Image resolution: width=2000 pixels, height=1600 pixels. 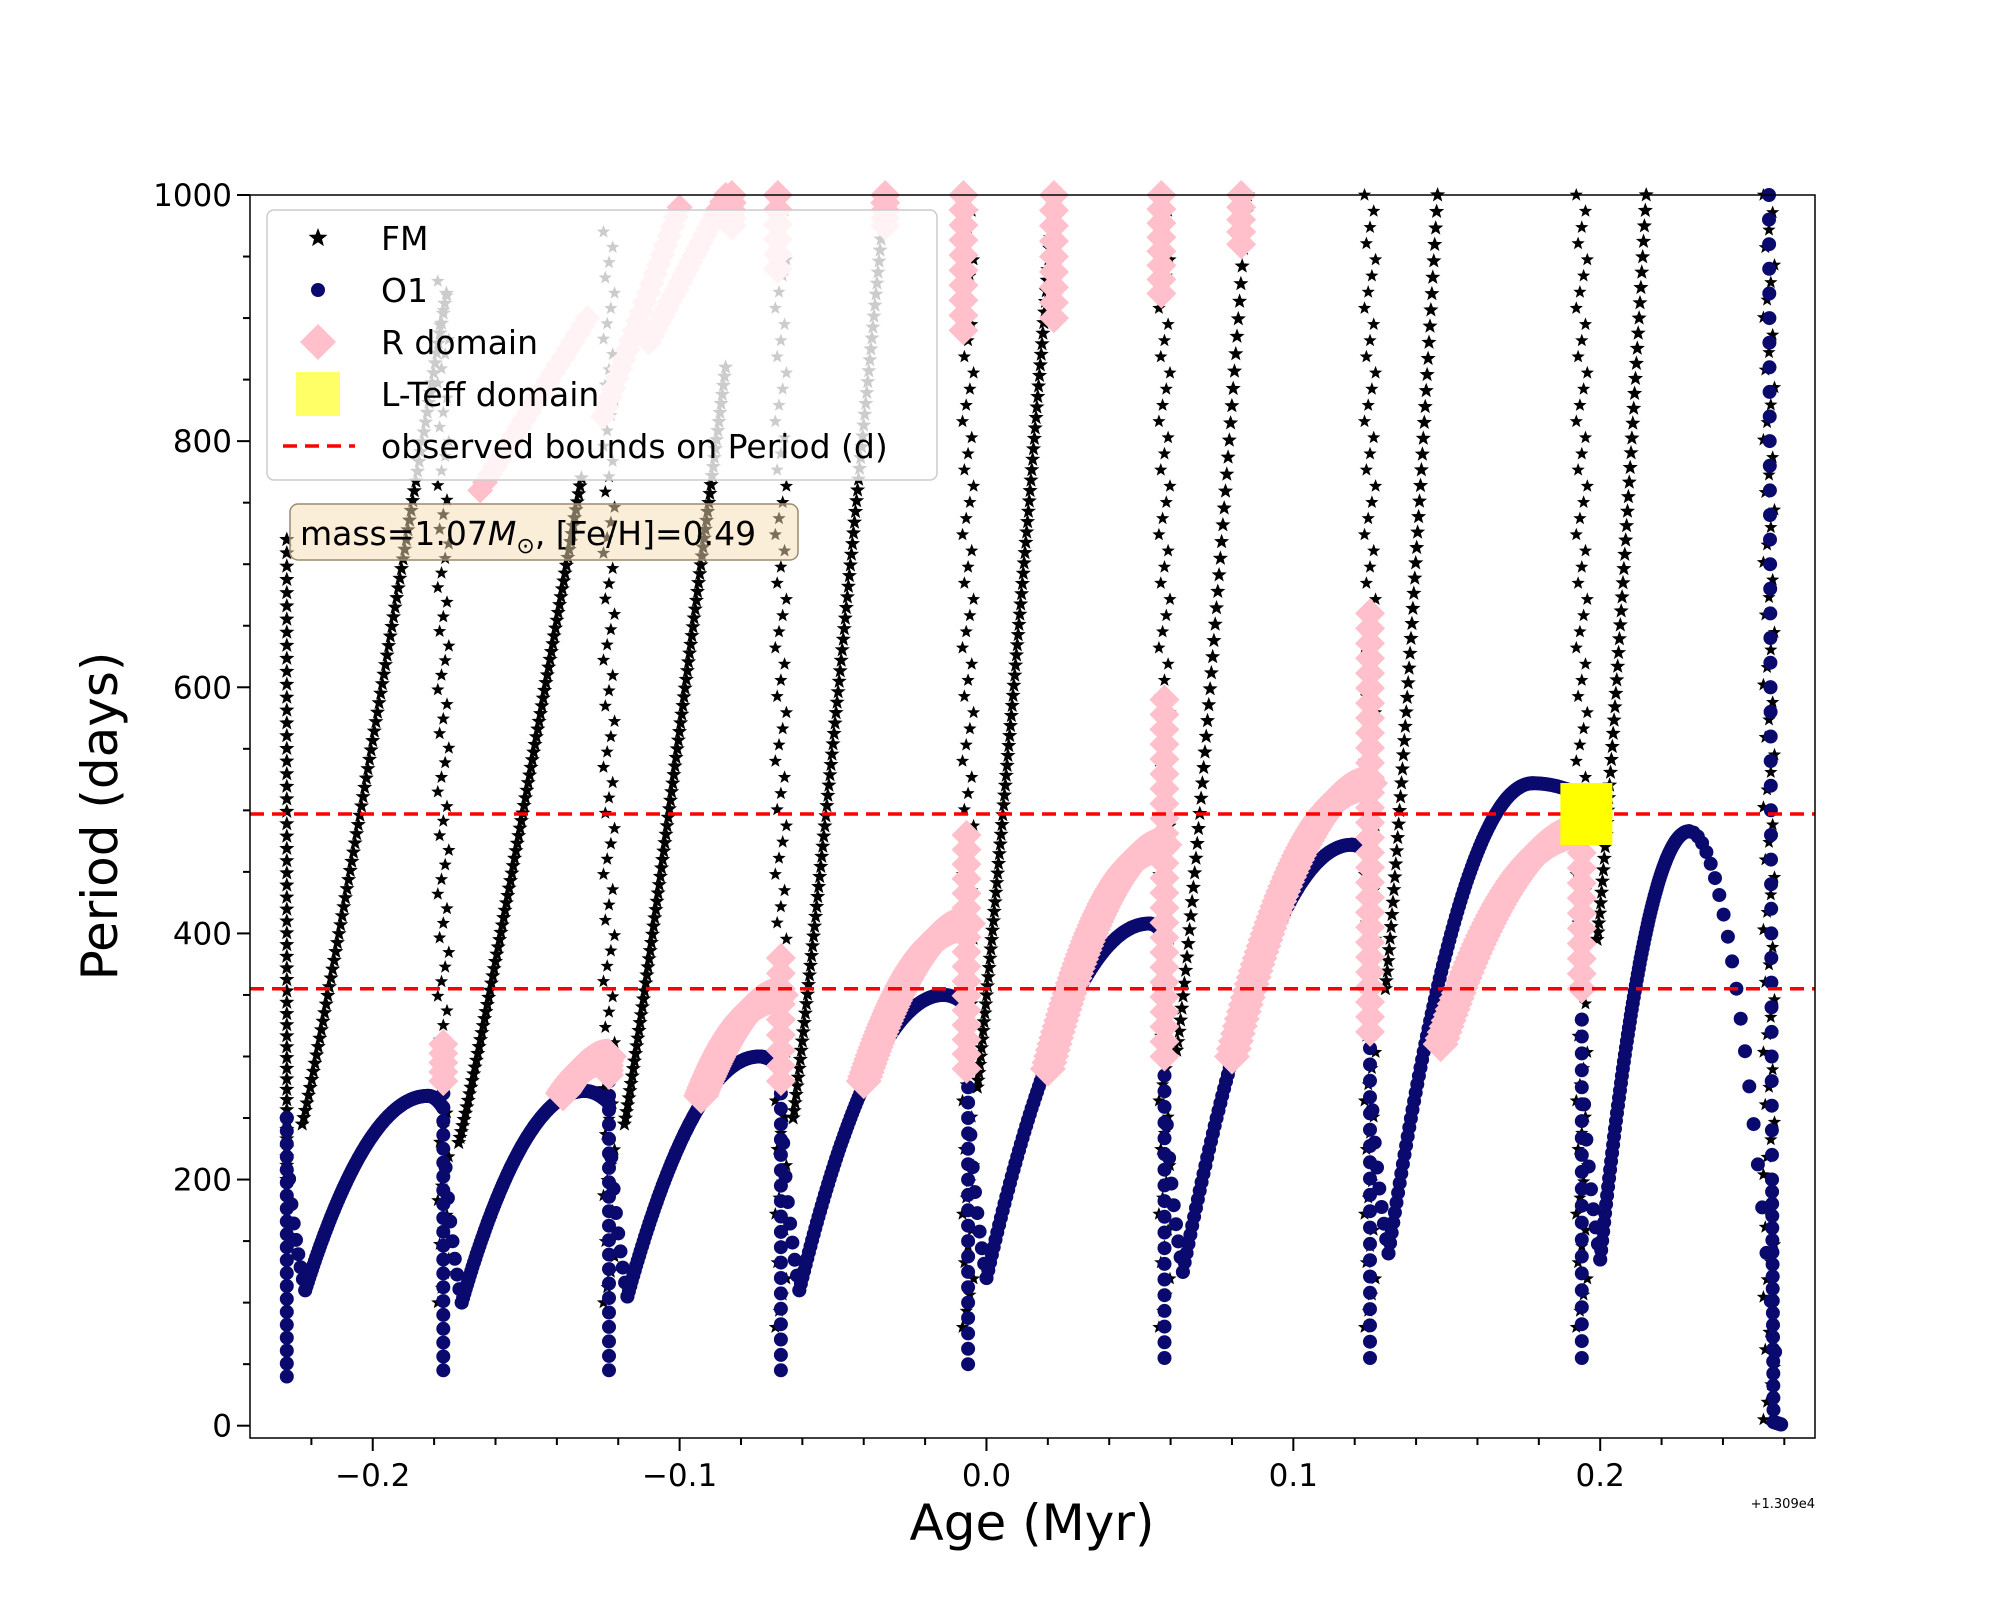 What do you see at coordinates (222, 1427) in the screenshot?
I see `y-tick-label: 0` at bounding box center [222, 1427].